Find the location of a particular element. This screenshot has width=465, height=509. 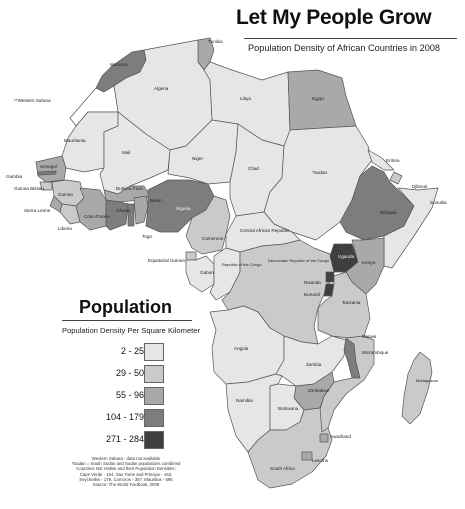

legend-subtitle: Population Density Per Square Kilometer is located at coordinates (131, 330).